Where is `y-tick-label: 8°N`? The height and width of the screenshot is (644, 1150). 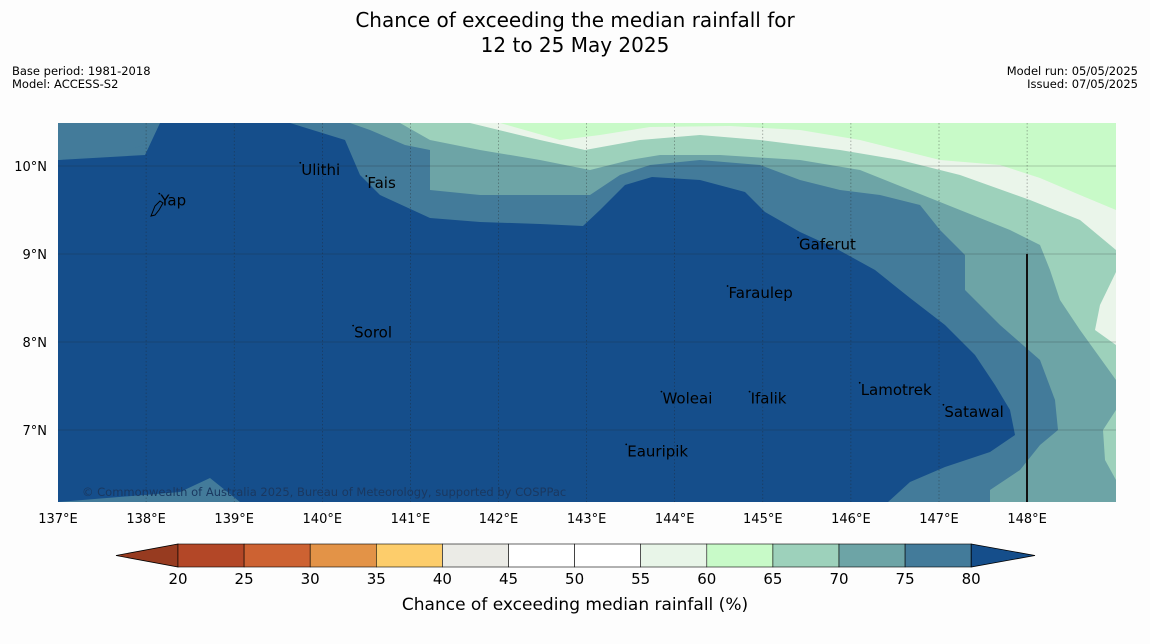 y-tick-label: 8°N is located at coordinates (35, 343).